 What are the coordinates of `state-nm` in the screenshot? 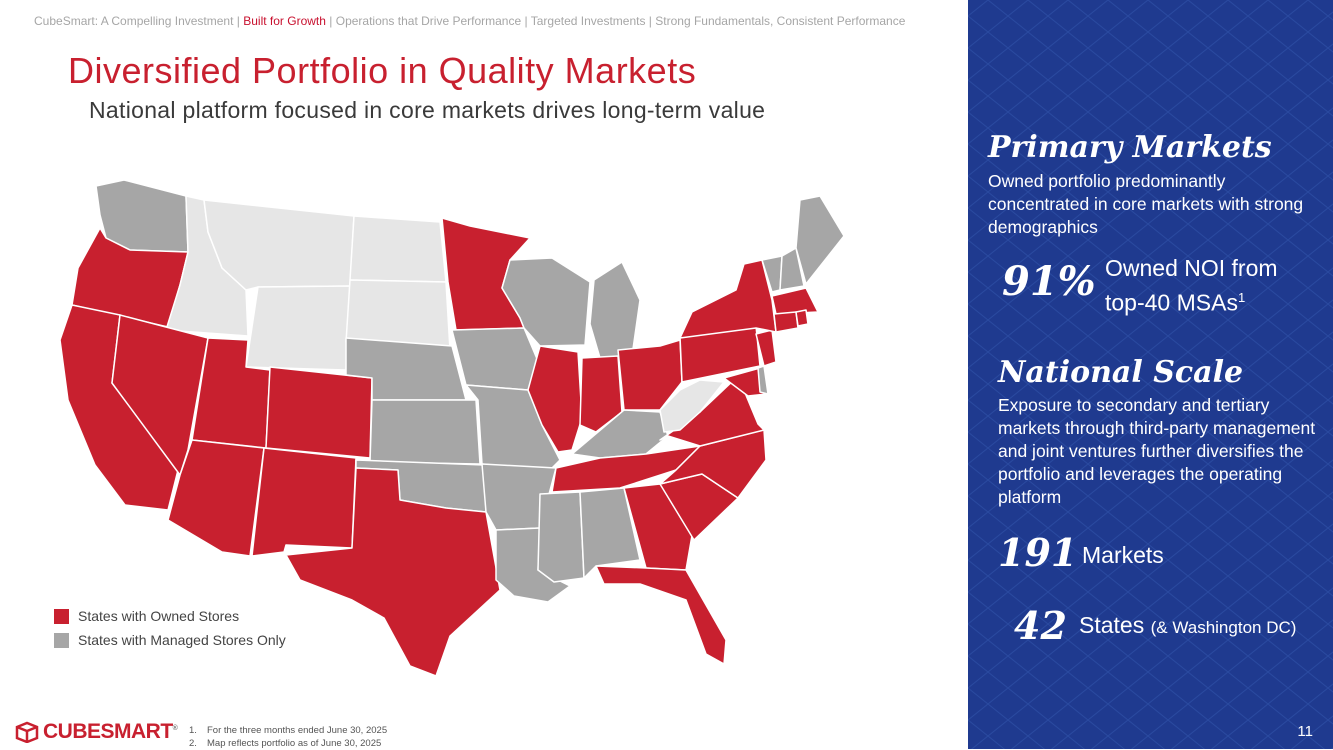 It's located at (304, 502).